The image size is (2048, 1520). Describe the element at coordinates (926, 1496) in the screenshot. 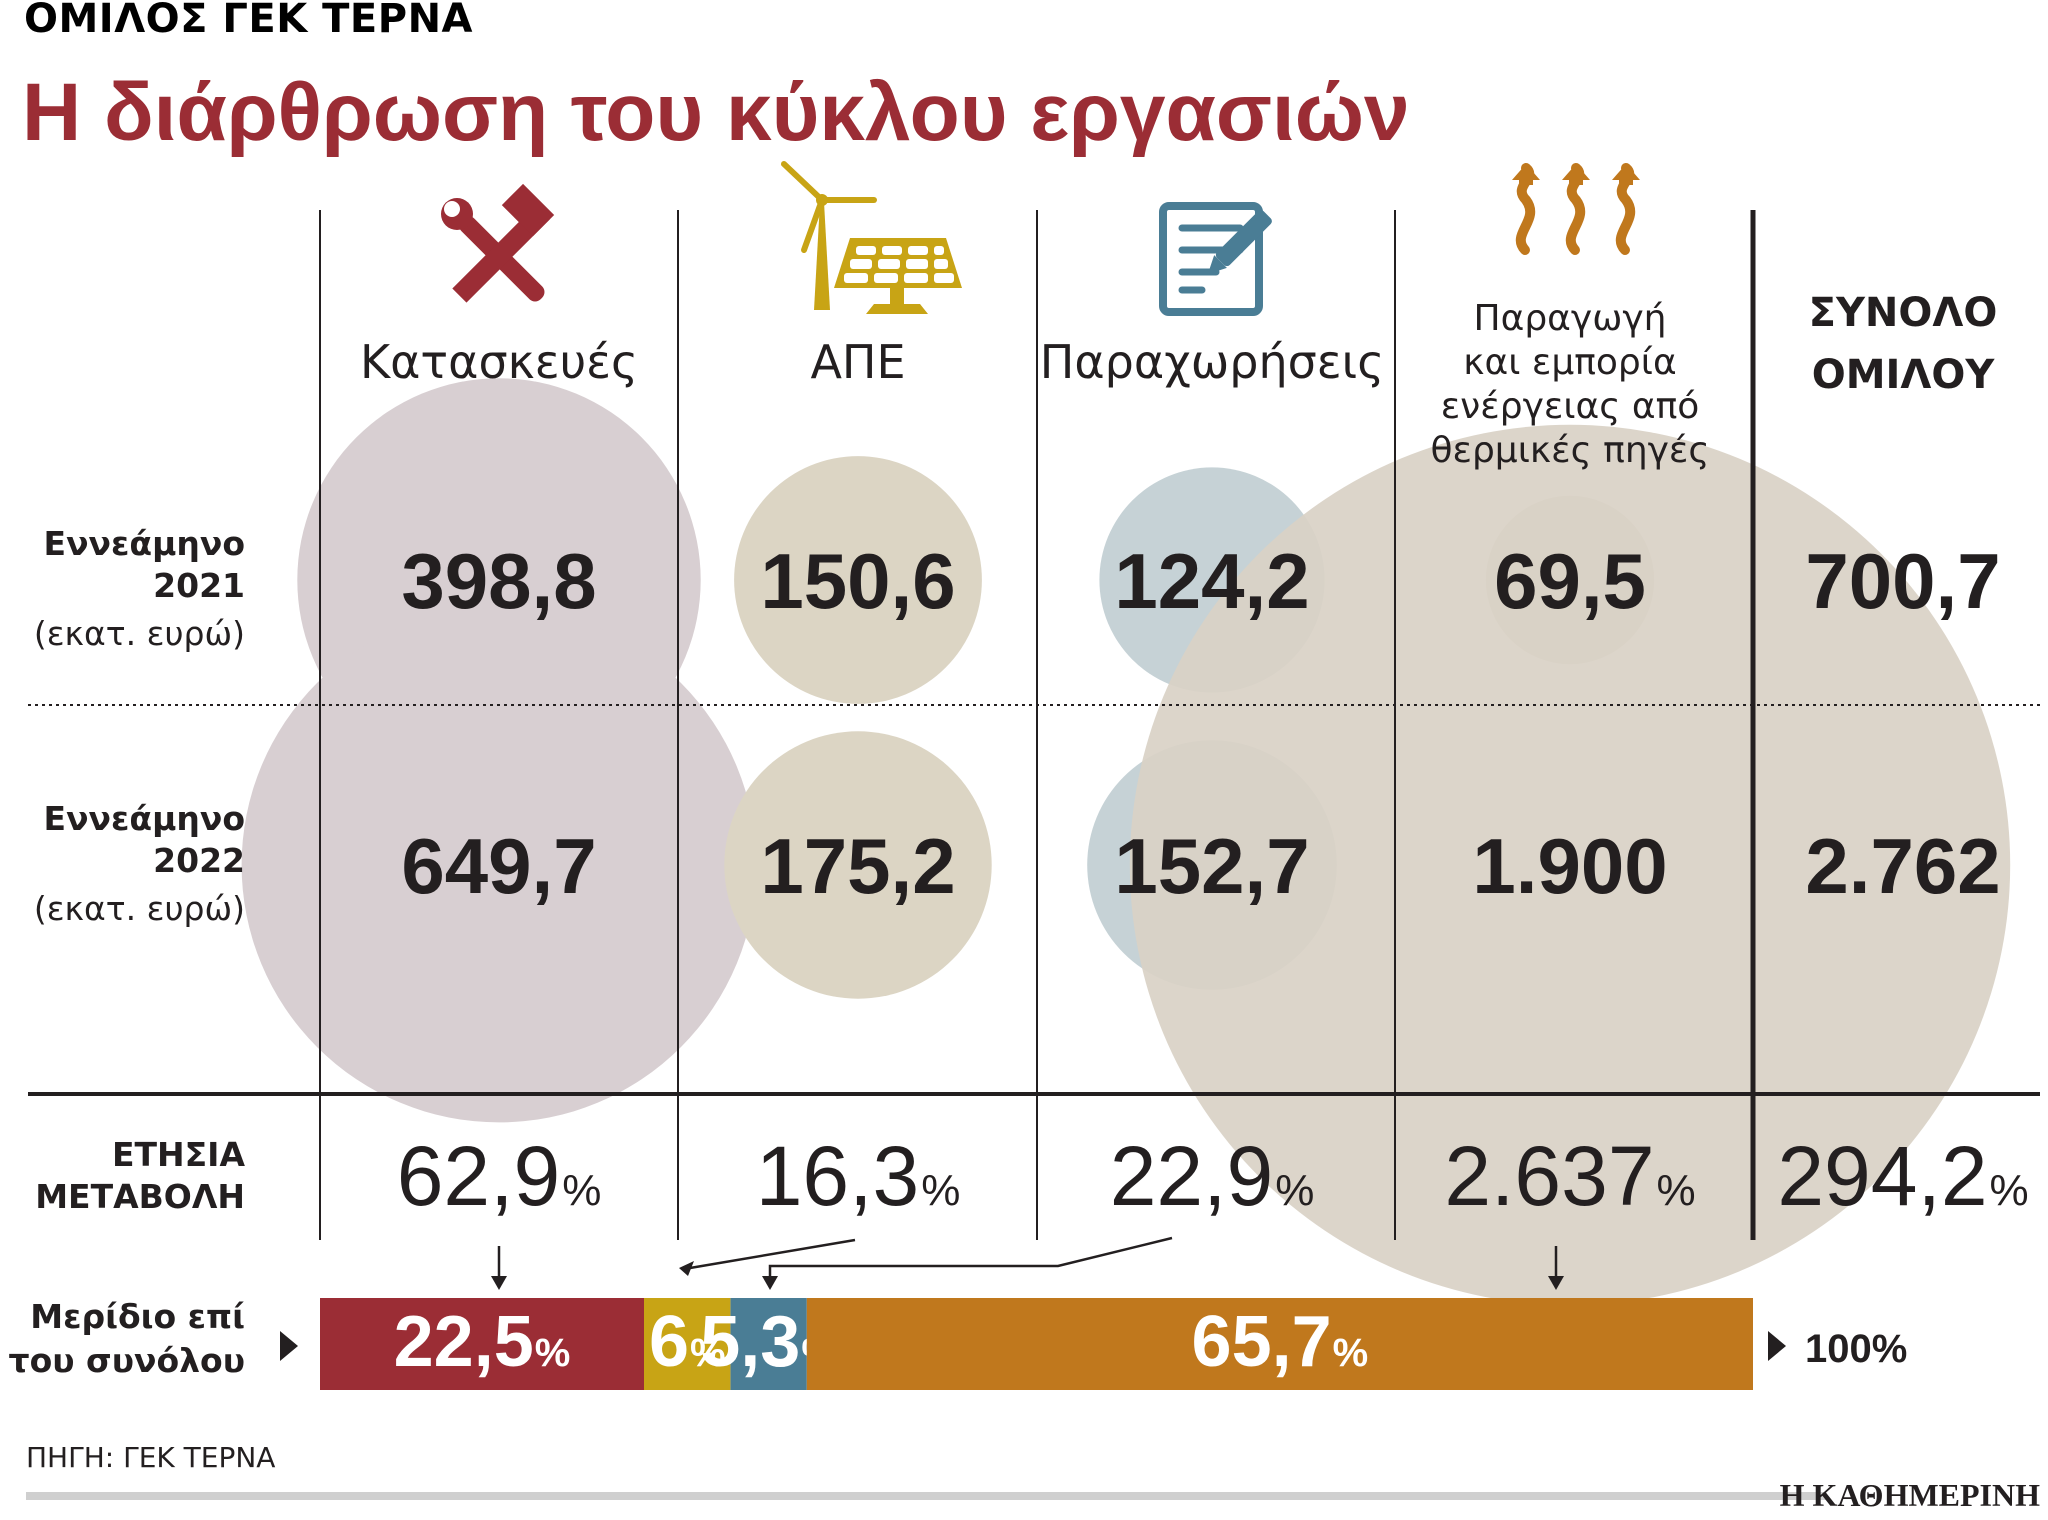

I see `footer-rule` at that location.